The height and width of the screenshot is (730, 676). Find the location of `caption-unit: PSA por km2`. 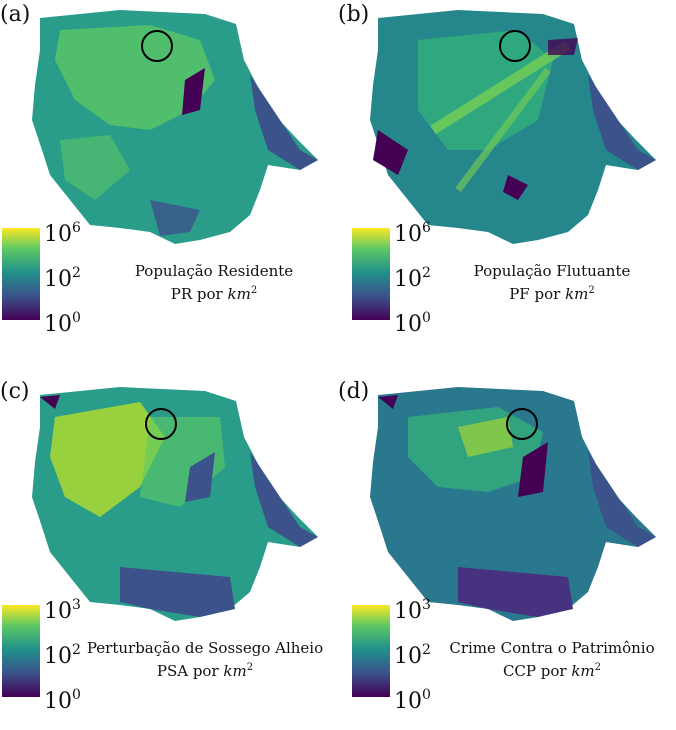

caption-unit: PSA por km2 is located at coordinates (205, 671).